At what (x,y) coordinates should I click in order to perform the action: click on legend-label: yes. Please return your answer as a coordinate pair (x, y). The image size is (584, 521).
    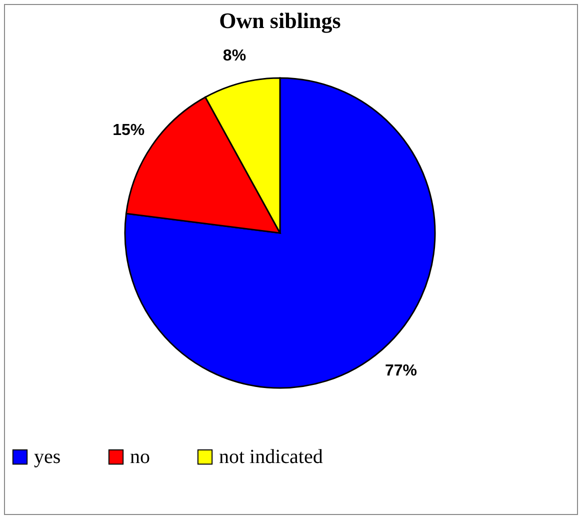
    Looking at the image, I should click on (47, 457).